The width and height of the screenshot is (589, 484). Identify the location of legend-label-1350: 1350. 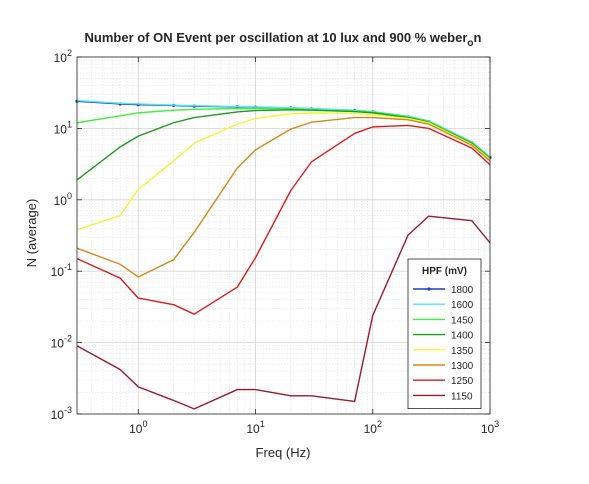
(462, 351).